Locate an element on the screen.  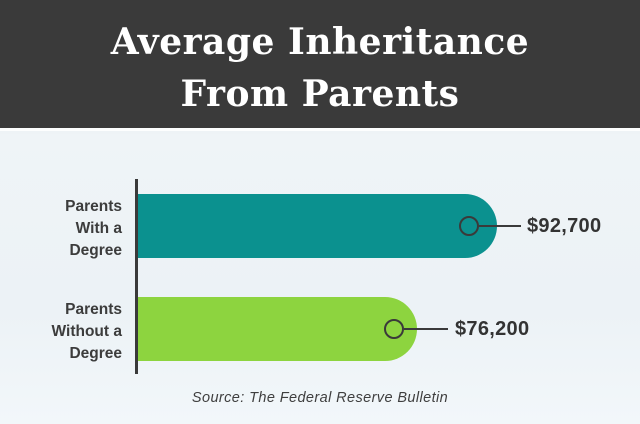
data-point-marker-without-degree is located at coordinates (394, 329).